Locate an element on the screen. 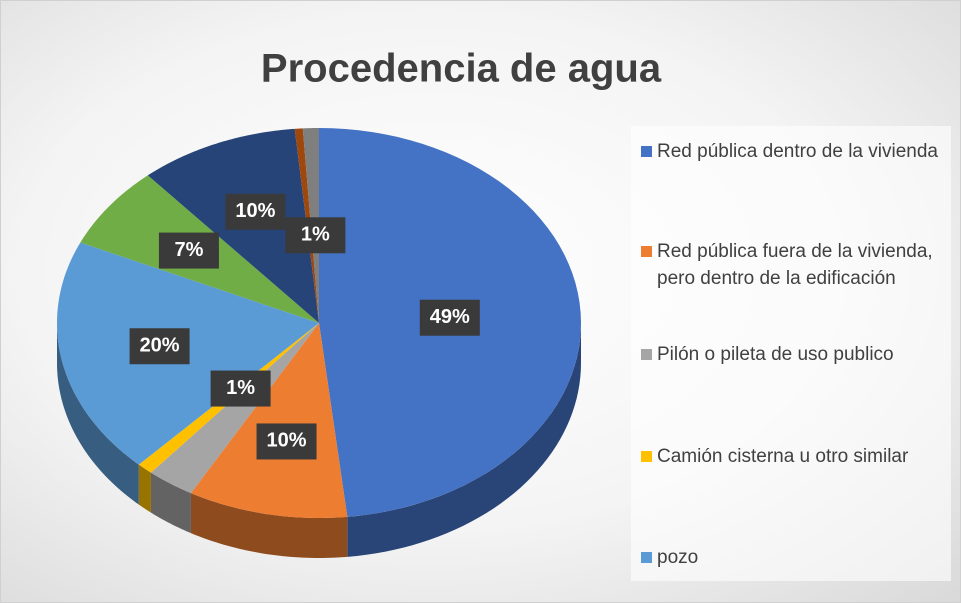 Image resolution: width=961 pixels, height=603 pixels. legend-item: Red pública dentro de la vivienda is located at coordinates (800, 151).